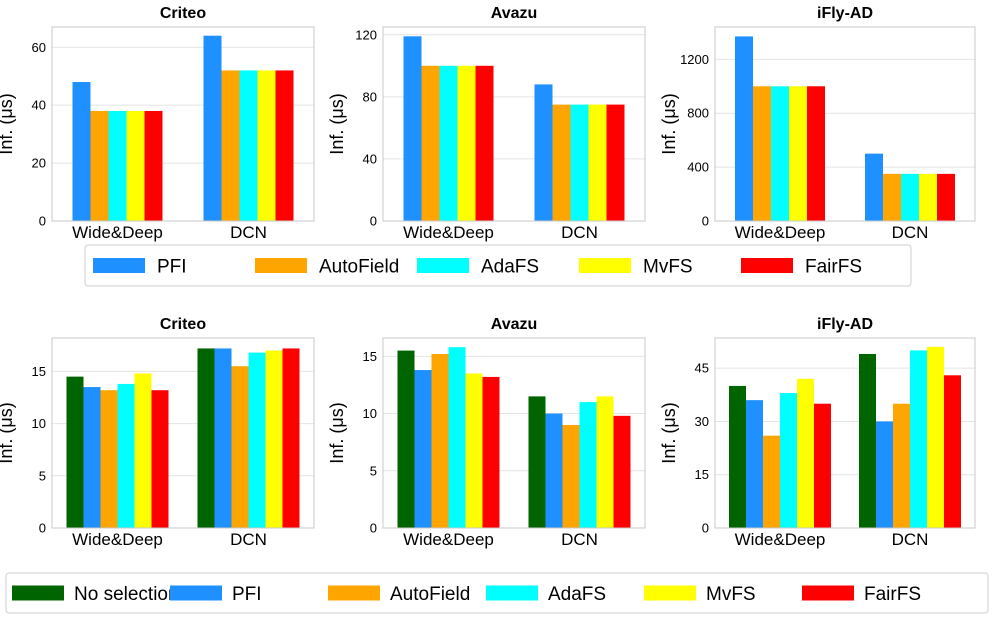 This screenshot has height=617, width=996. What do you see at coordinates (354, 593) in the screenshot?
I see `legend-swatch-autofield` at bounding box center [354, 593].